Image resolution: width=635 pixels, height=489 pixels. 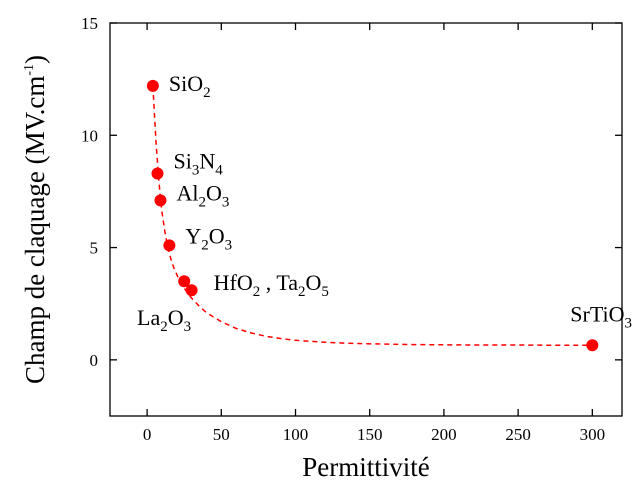 I want to click on y-axis-title: Champ de claquage (MV.cm-1), so click(x=35, y=219).